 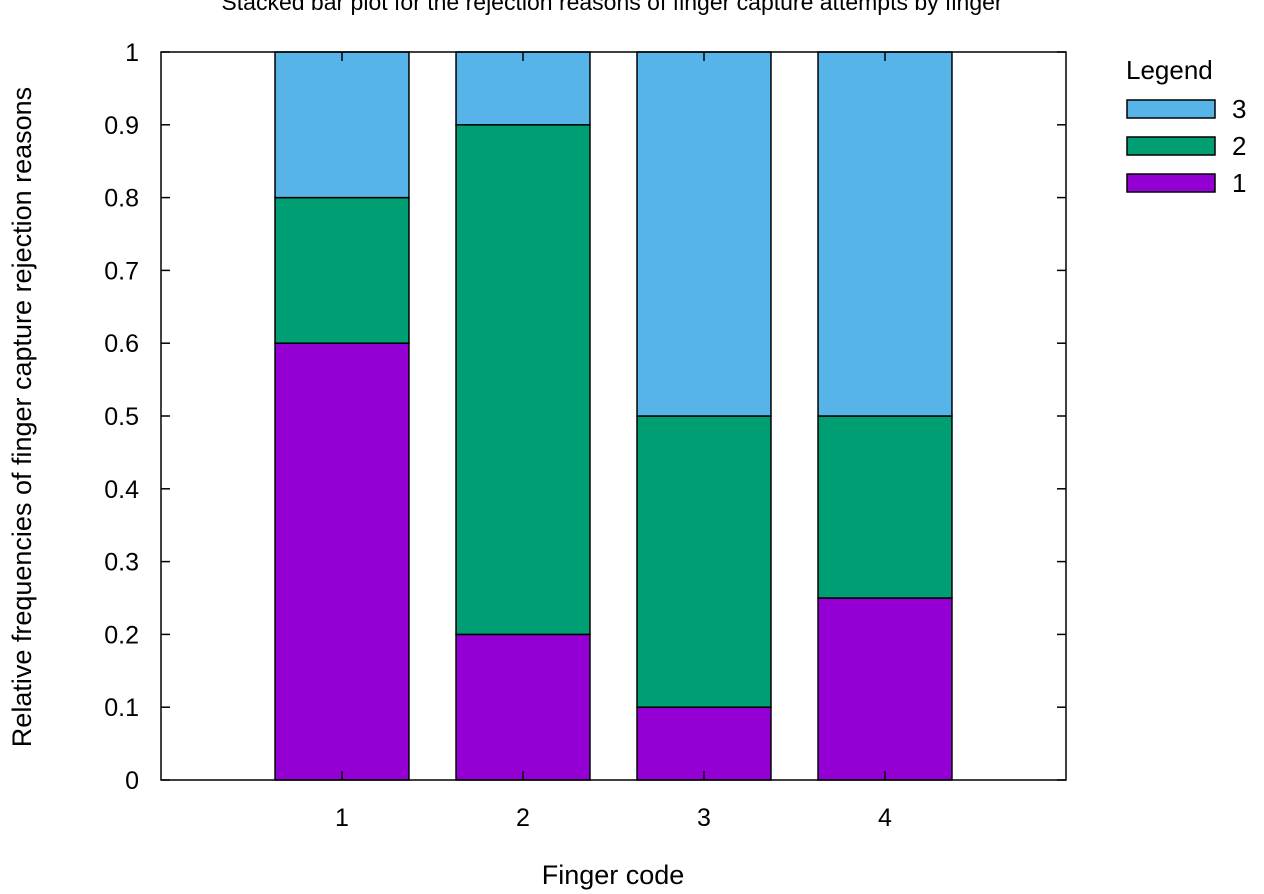 I want to click on bar-segment-cat2-series1, so click(x=523, y=707).